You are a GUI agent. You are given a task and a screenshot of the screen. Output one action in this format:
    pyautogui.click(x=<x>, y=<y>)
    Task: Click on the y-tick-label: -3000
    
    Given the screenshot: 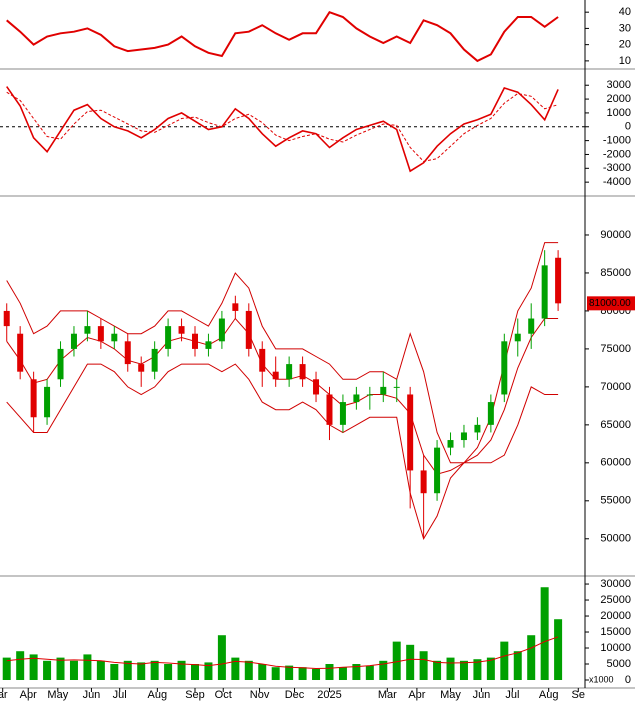 What is the action you would take?
    pyautogui.click(x=617, y=168)
    